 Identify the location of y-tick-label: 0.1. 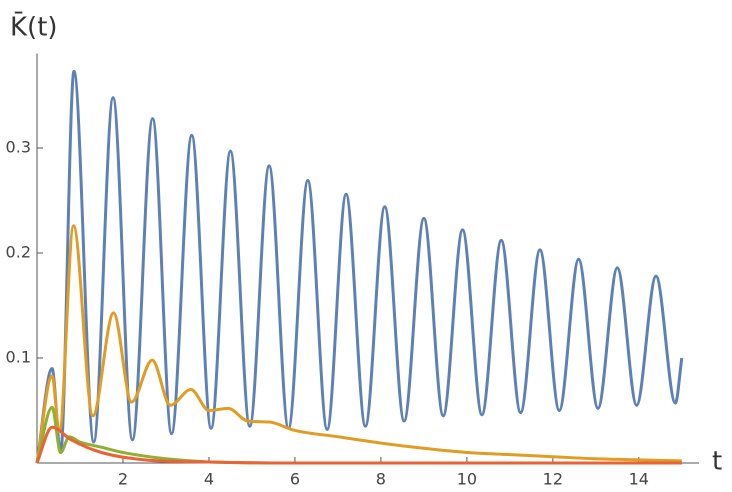
(18, 357).